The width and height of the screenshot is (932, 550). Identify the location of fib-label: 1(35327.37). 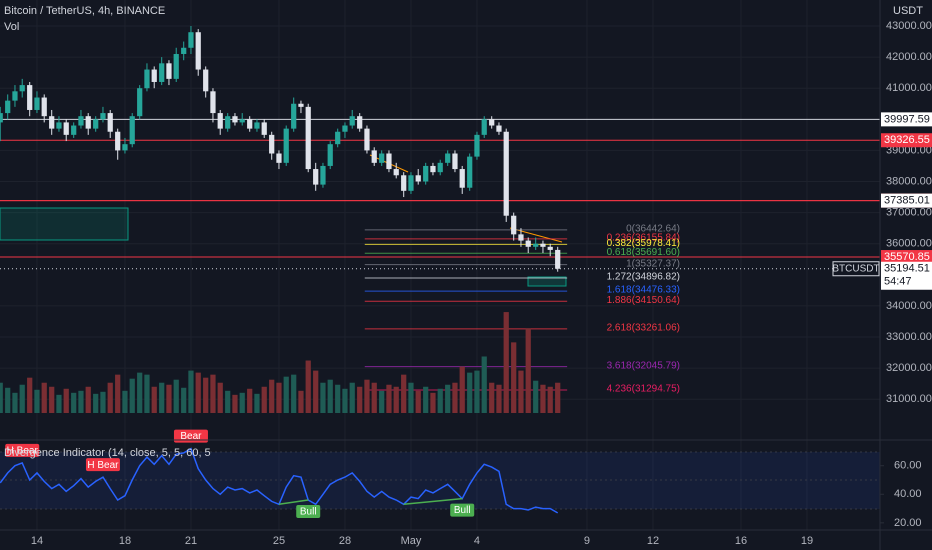
(653, 263).